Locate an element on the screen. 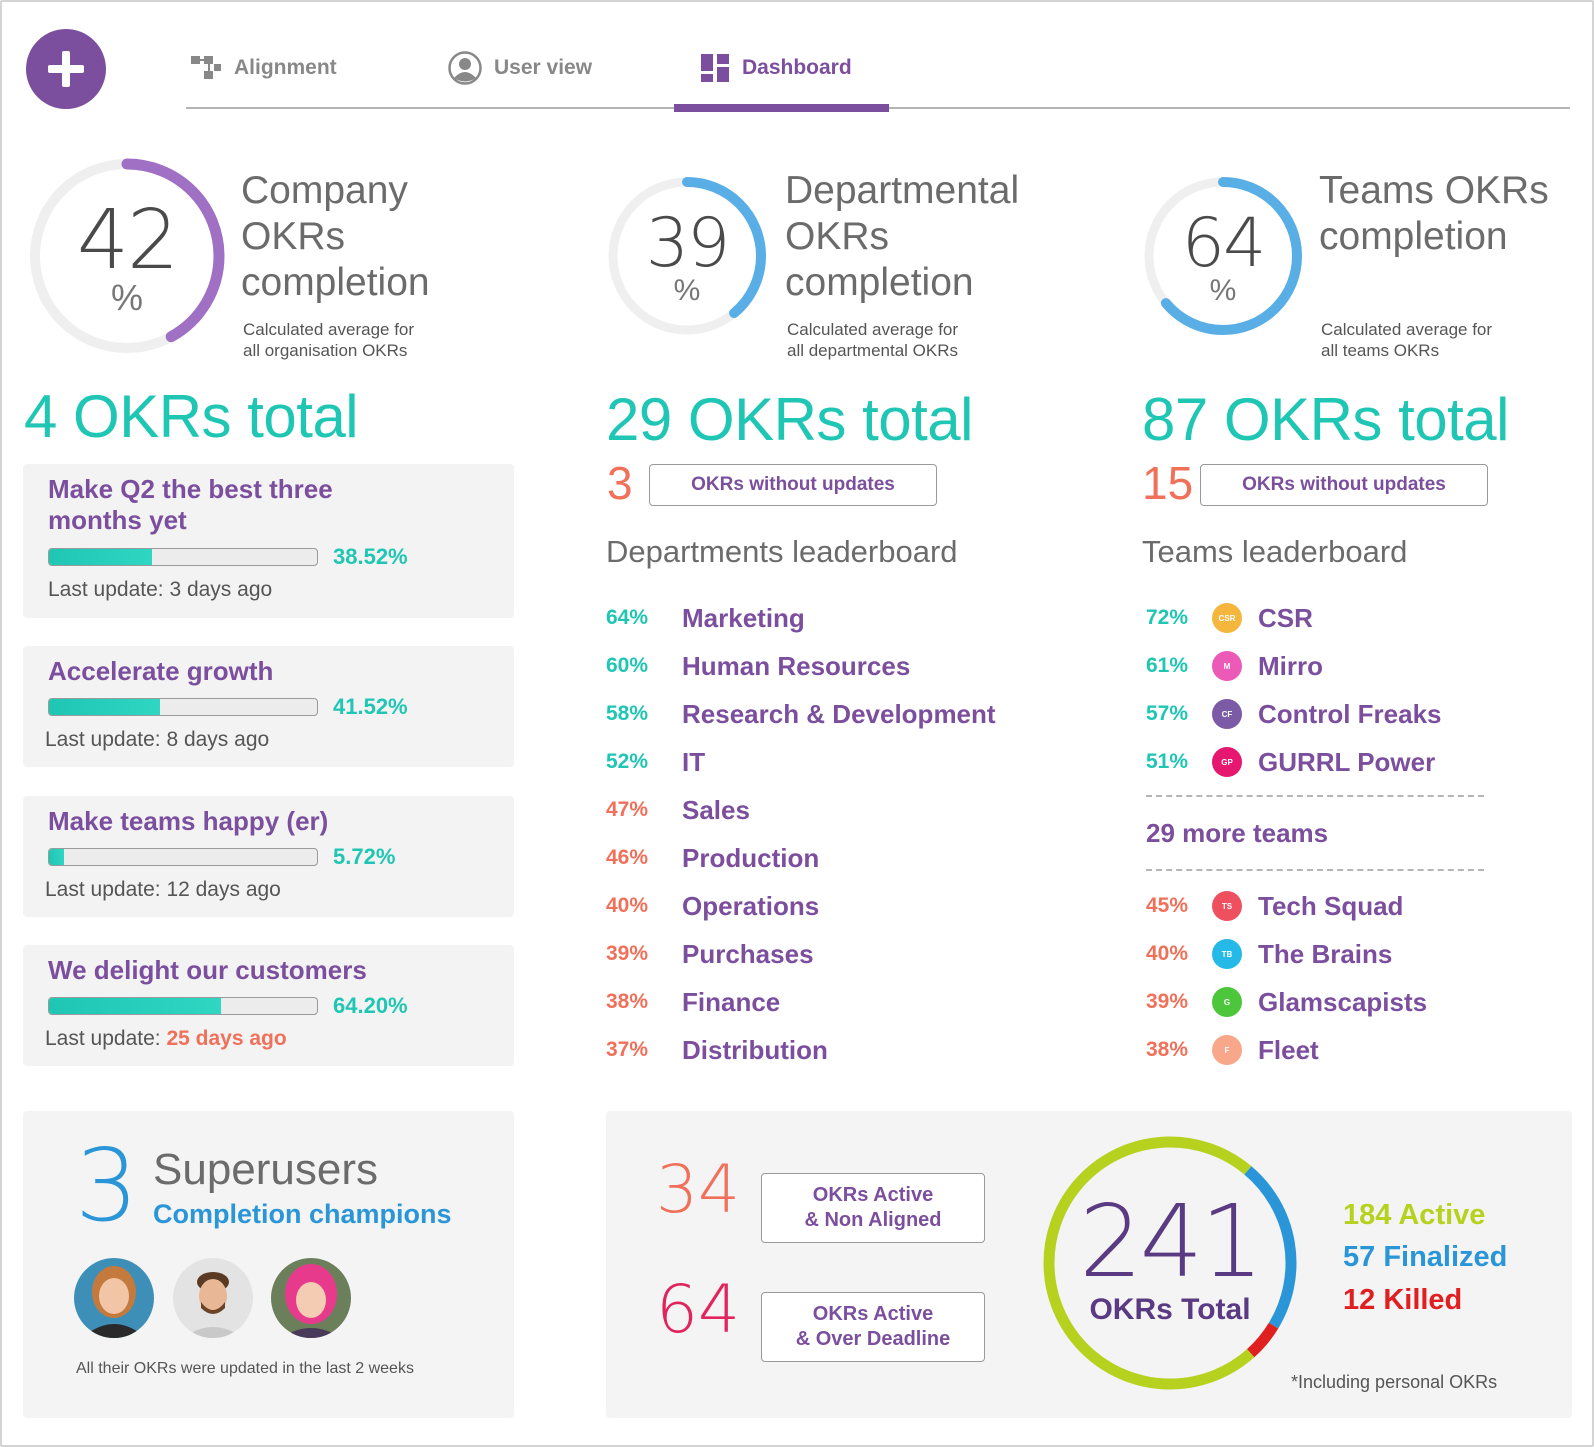 Image resolution: width=1594 pixels, height=1447 pixels. team-row: 38% F Fleet is located at coordinates (1232, 1050).